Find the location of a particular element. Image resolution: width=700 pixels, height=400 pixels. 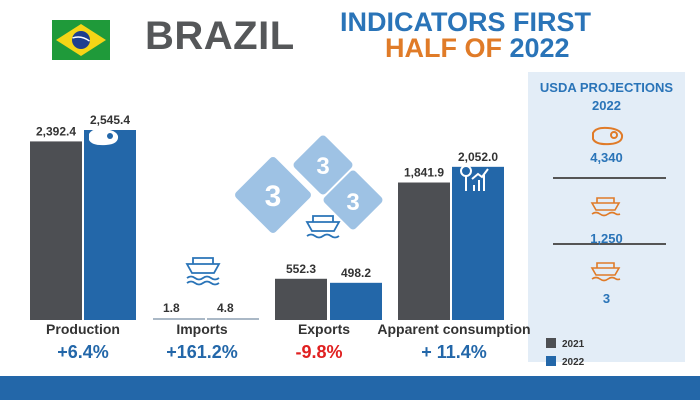

data-label-2022-3: 2,052.0 is located at coordinates (478, 157).